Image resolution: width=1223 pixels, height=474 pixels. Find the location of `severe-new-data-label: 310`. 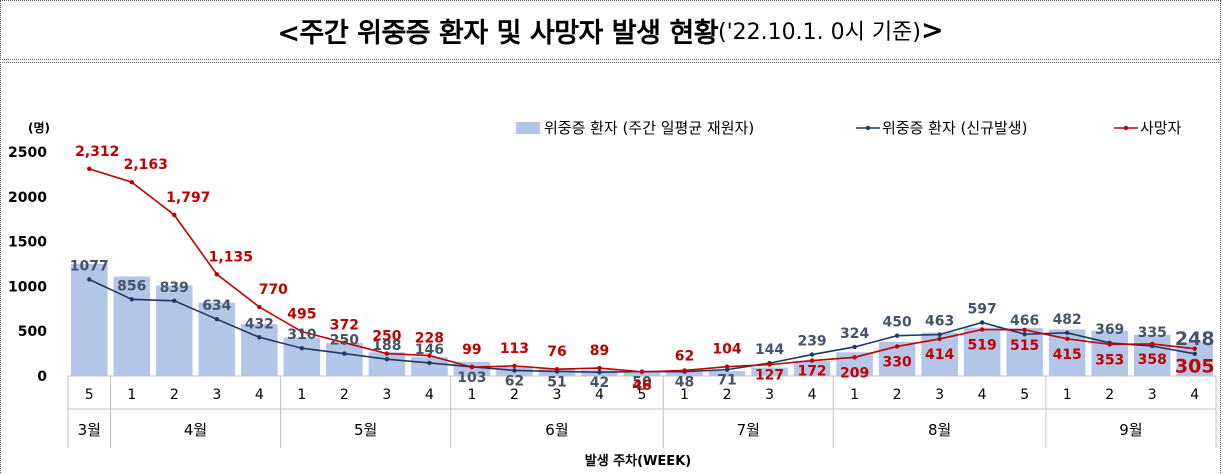

severe-new-data-label: 310 is located at coordinates (301, 335).